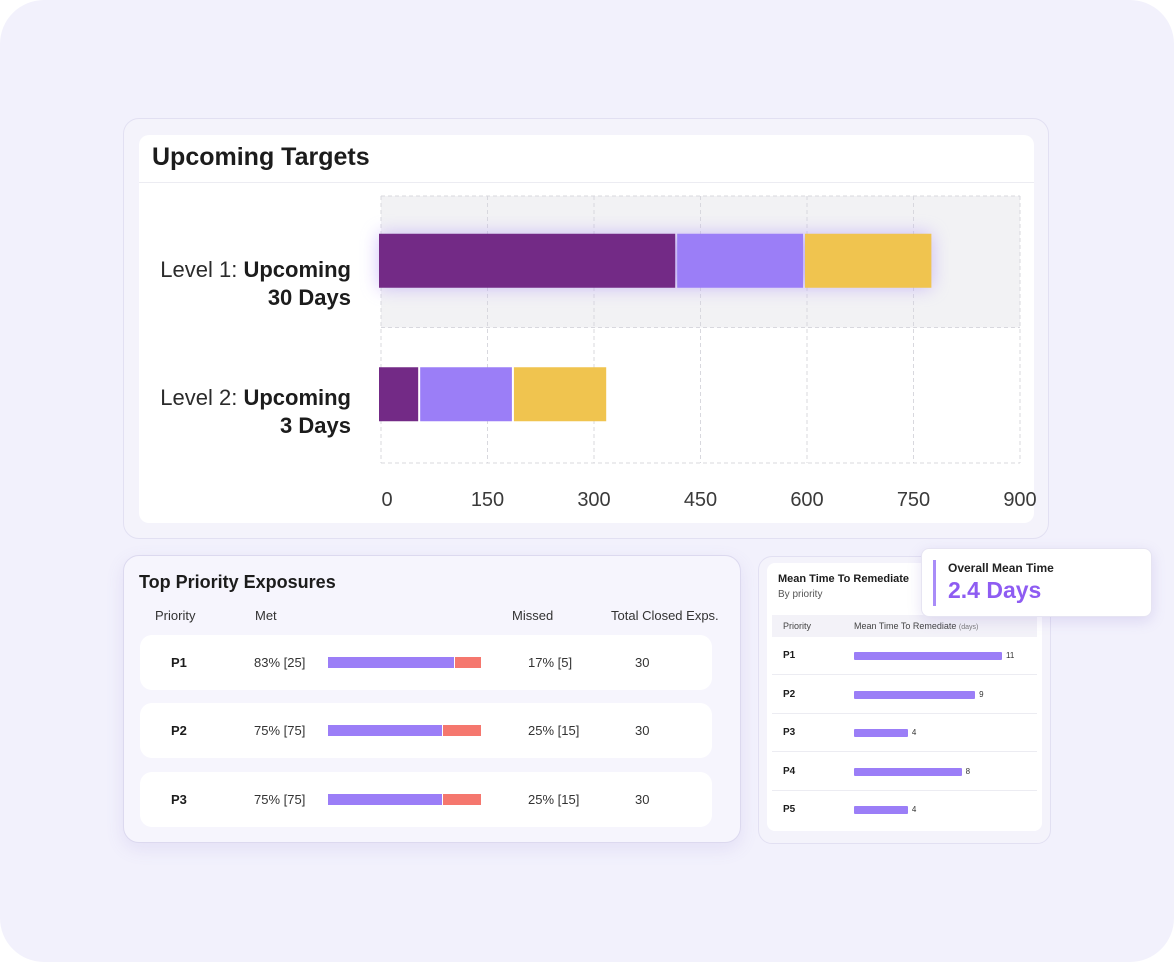  I want to click on overall-mean-time-card, so click(1036, 582).